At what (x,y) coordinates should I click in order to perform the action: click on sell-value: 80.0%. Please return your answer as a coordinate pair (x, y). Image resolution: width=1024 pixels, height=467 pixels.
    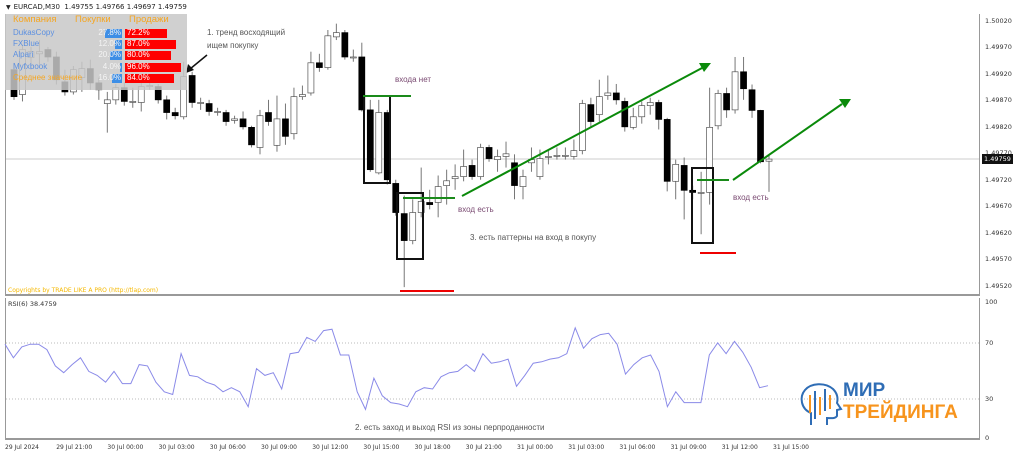
    Looking at the image, I should click on (138, 54).